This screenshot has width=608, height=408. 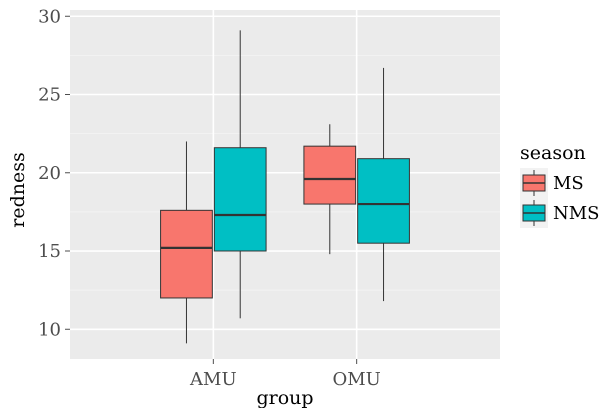 I want to click on y-tick-label: 20, so click(x=49, y=173).